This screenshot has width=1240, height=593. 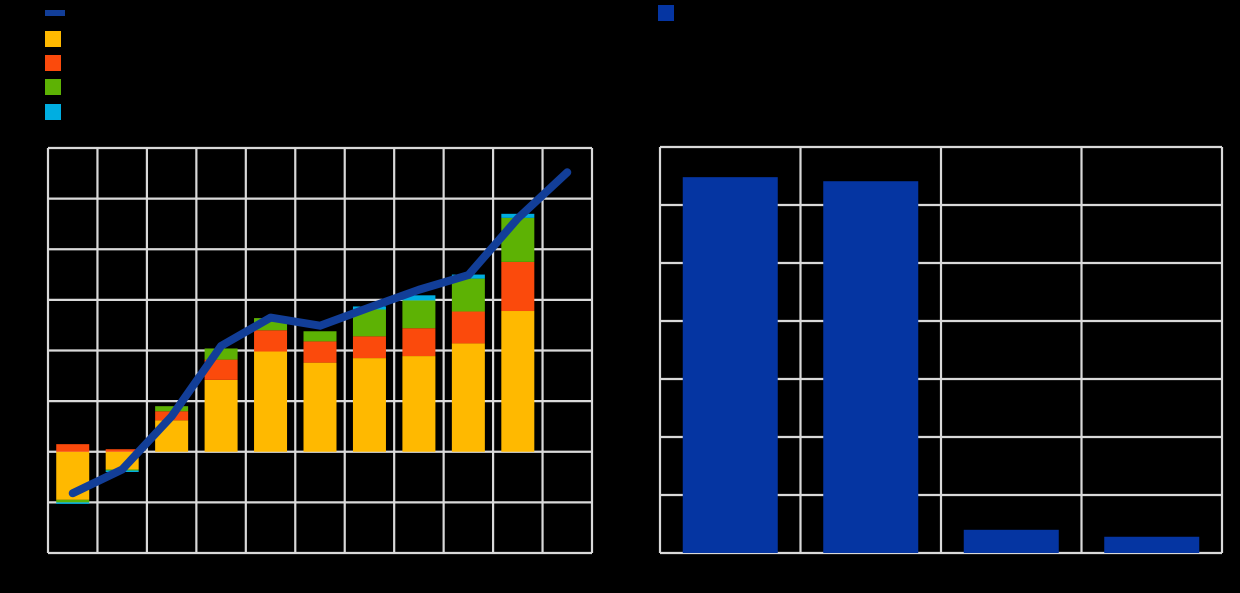 I want to click on blue-bar-chart-legend, so click(x=666, y=13).